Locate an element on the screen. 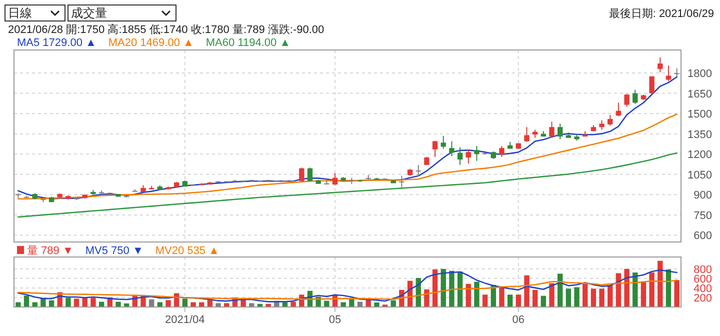 The image size is (720, 336). x-tick-label: 2021/04 is located at coordinates (185, 320).